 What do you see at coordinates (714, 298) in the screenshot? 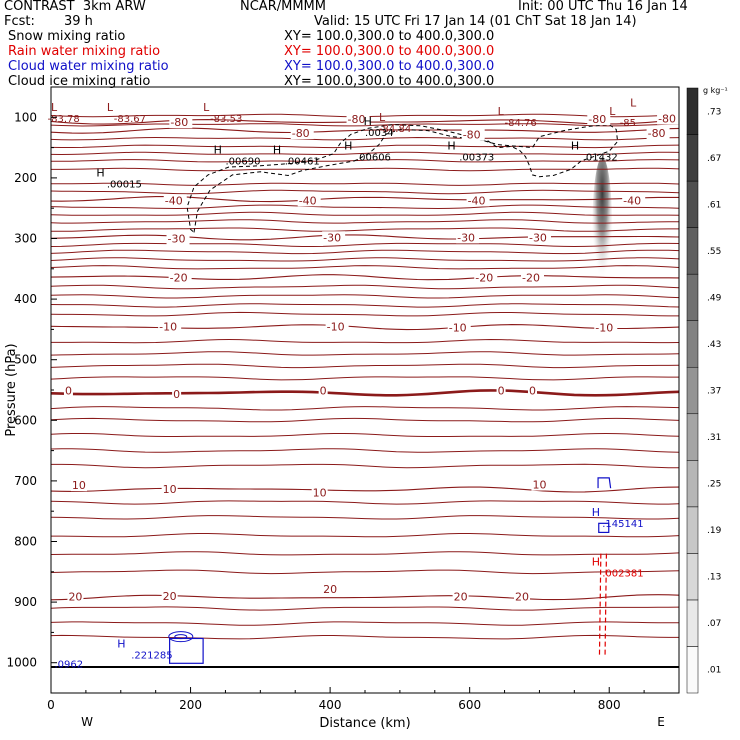
I see `colorbar-label: .49` at bounding box center [714, 298].